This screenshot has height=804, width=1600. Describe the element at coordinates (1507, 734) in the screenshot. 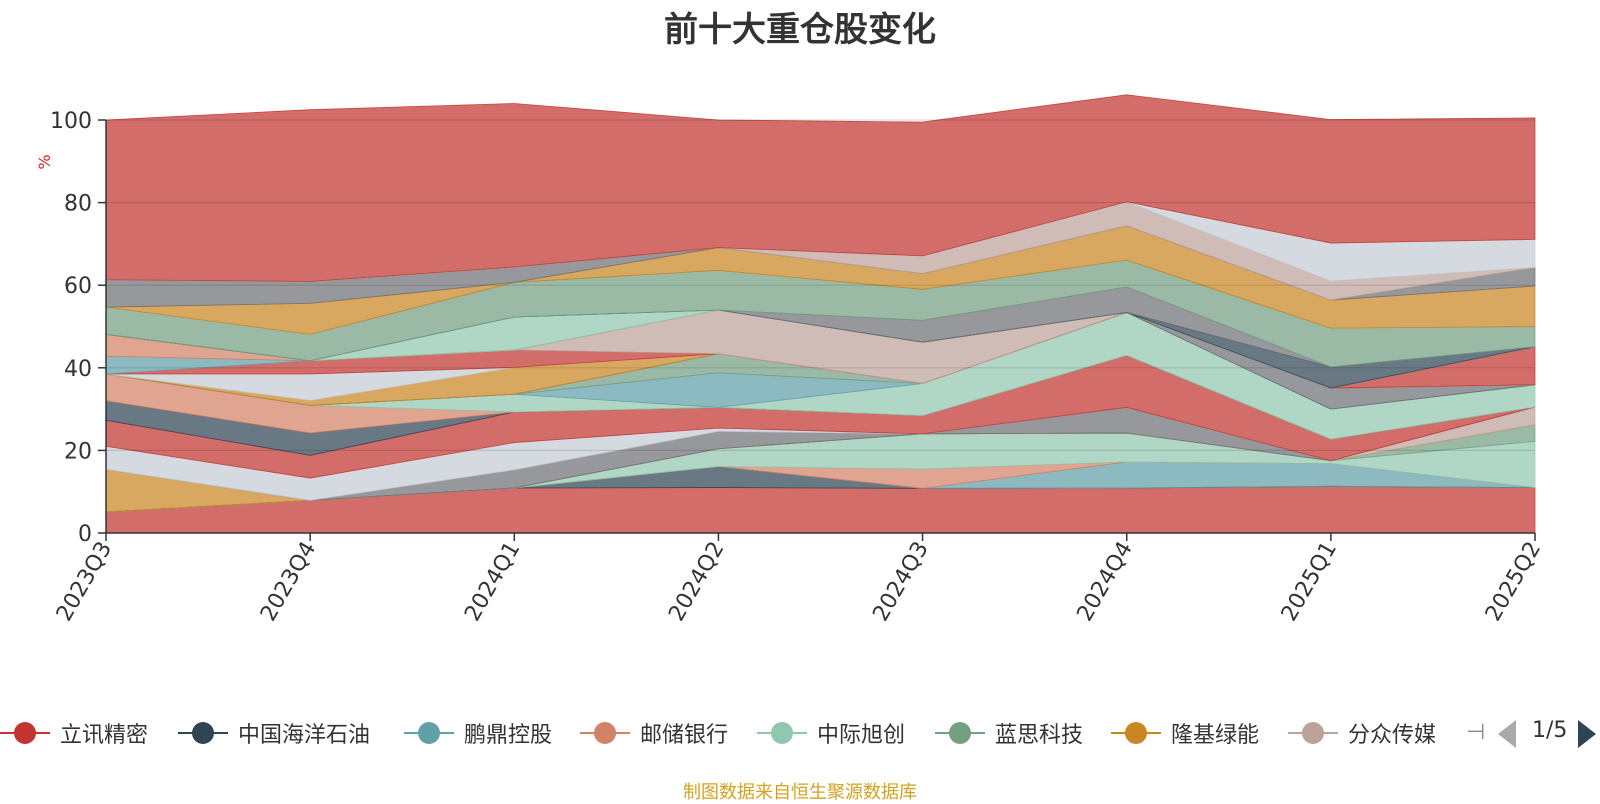

I see `legend-prev-arrow-icon` at that location.